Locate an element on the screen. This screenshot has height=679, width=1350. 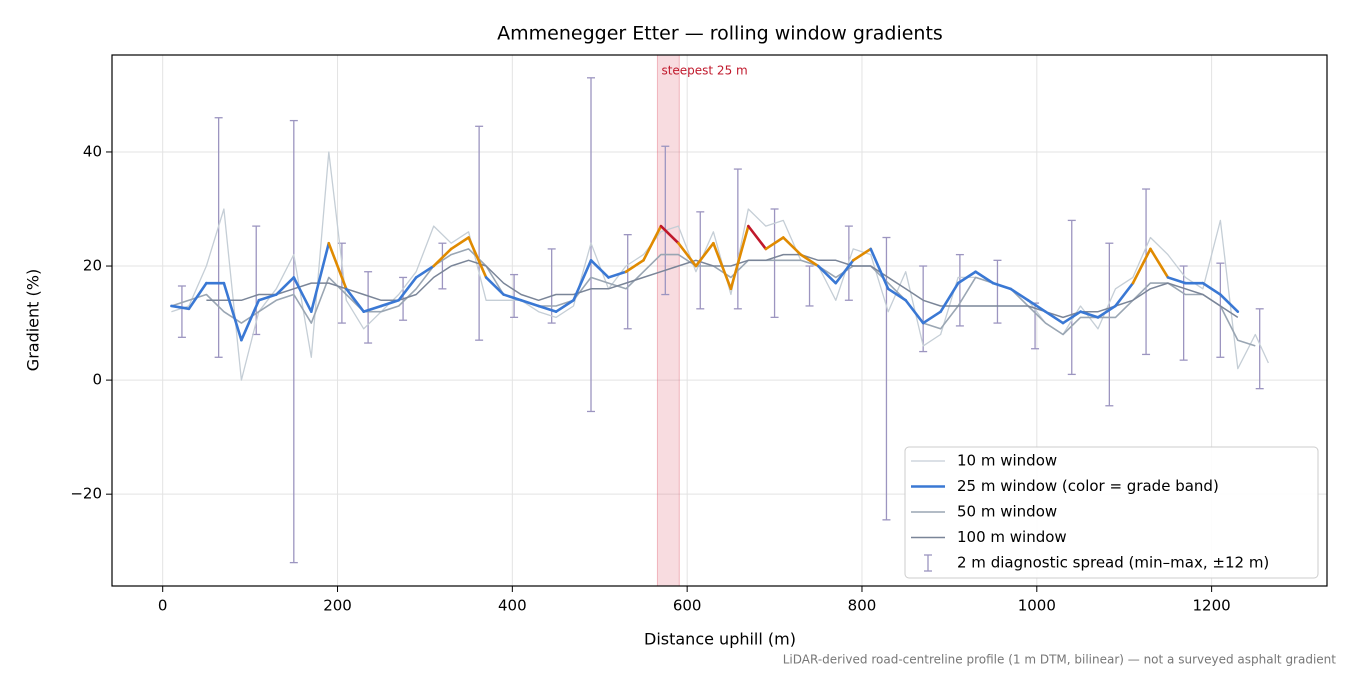
y-tick-label: 40 is located at coordinates (92, 151).